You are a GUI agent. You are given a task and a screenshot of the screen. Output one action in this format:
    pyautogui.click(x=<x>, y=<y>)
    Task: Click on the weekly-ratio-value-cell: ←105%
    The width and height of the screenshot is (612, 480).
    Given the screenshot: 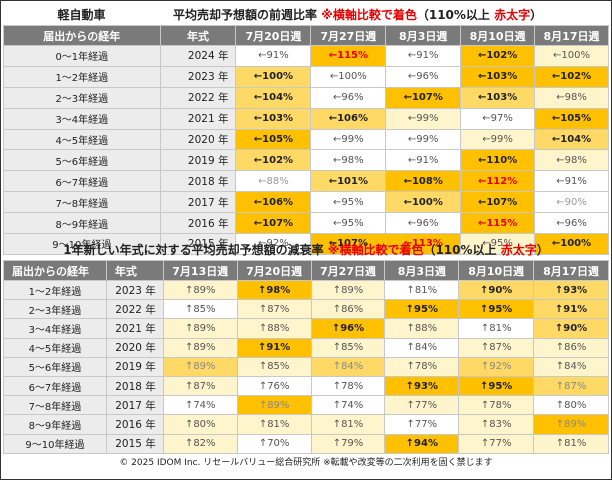 What is the action you would take?
    pyautogui.click(x=273, y=139)
    